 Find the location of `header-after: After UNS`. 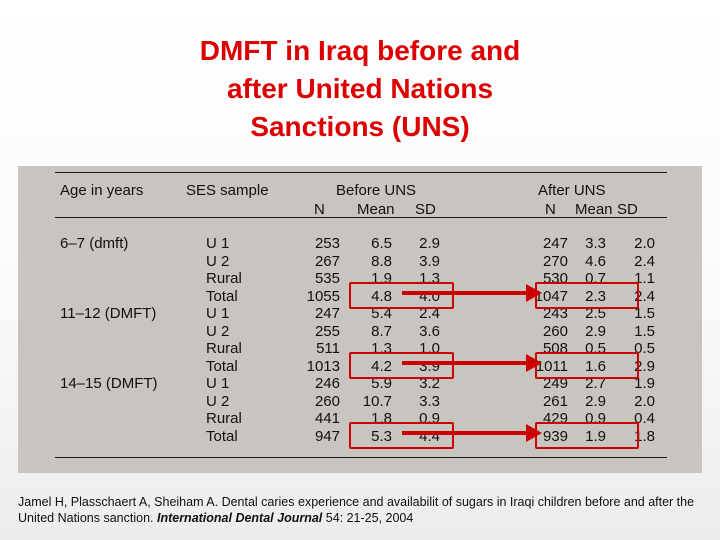

header-after: After UNS is located at coordinates (572, 190).